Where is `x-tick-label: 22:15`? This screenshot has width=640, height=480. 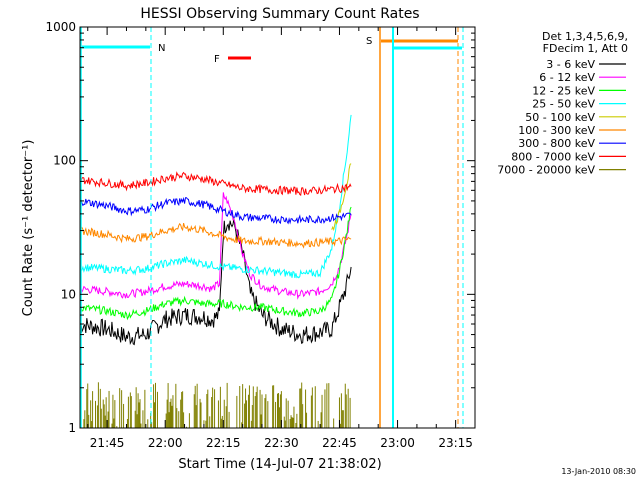 x-tick-label: 22:15 is located at coordinates (223, 443).